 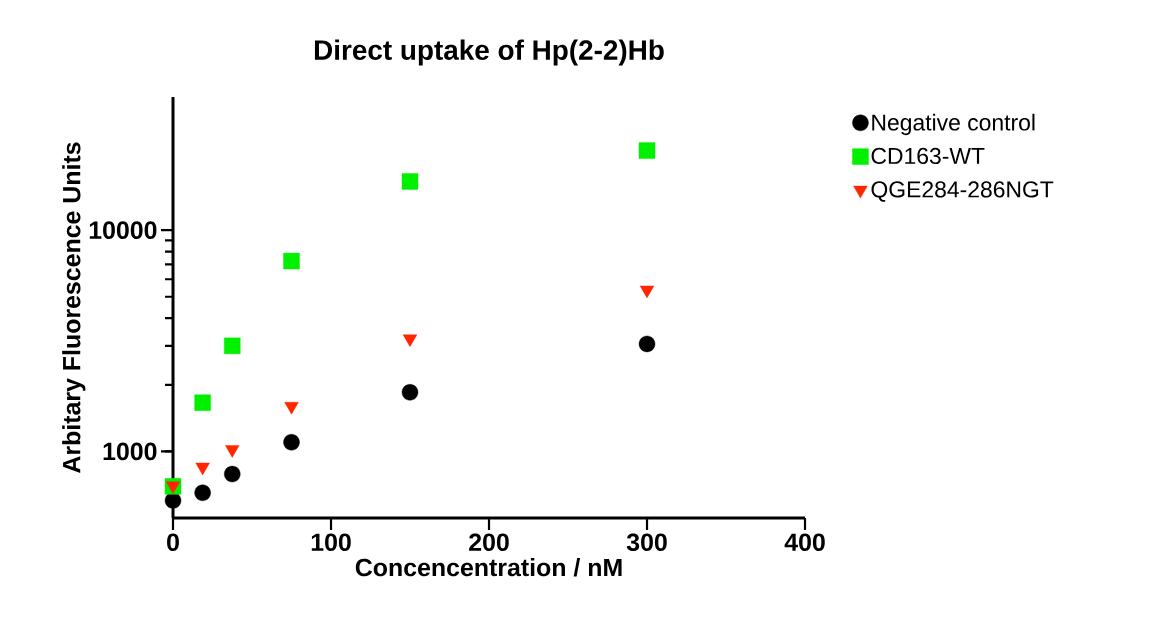 I want to click on y-axis-title: Arbitary Fluorescence Units, so click(x=74, y=307).